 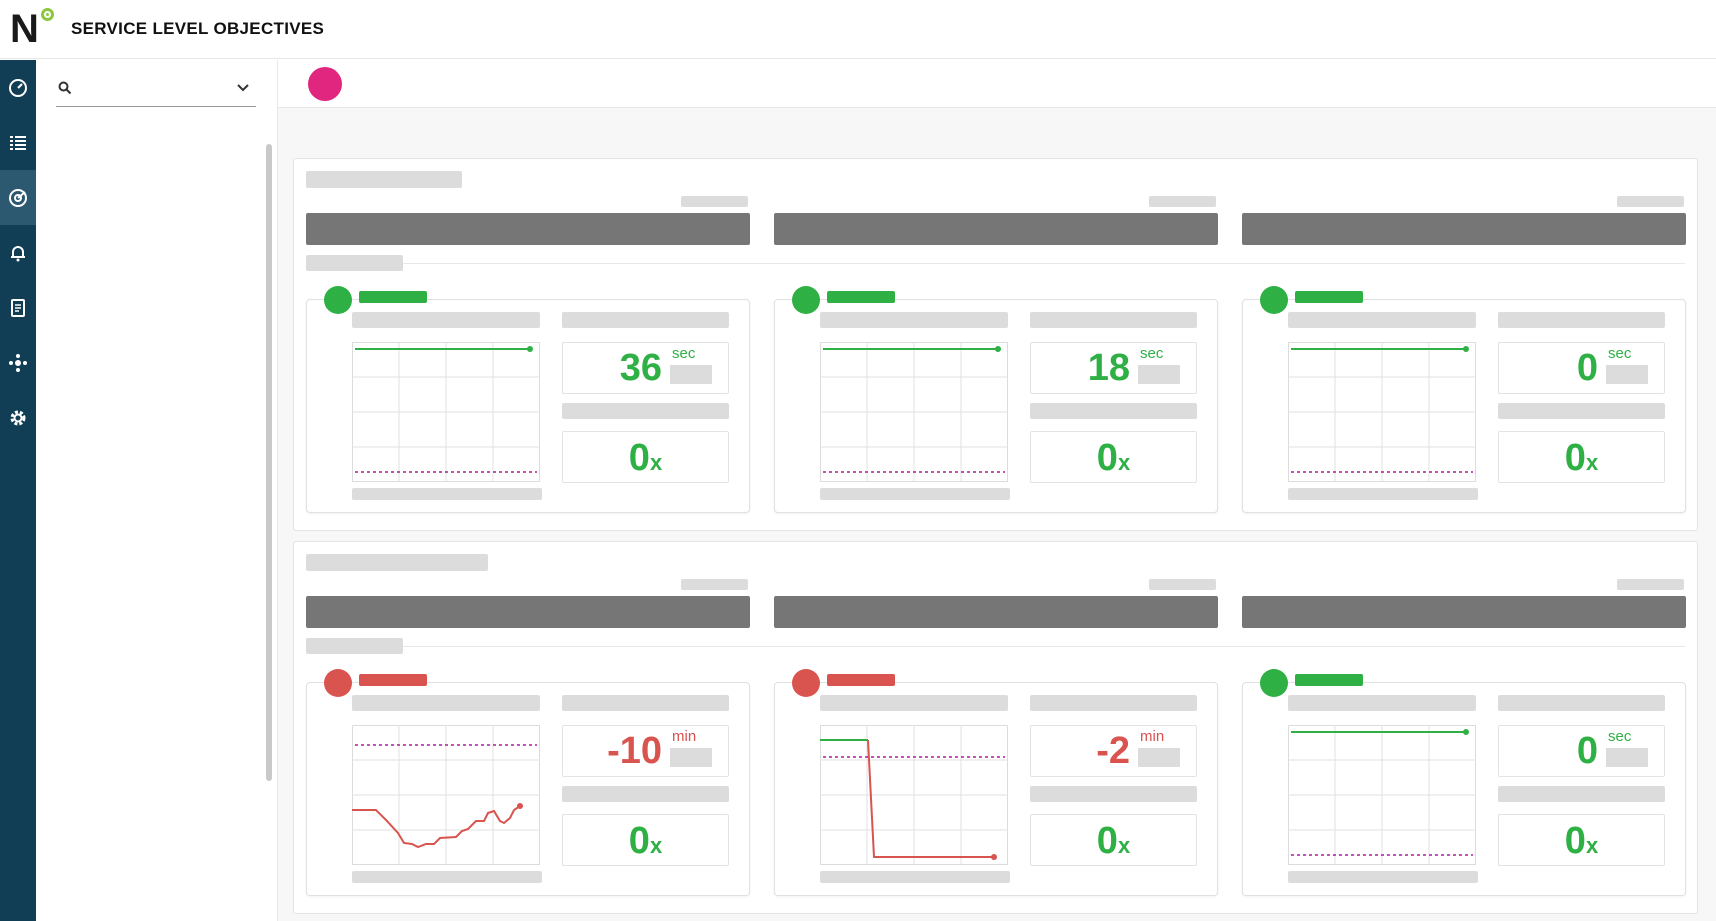 I want to click on search-input, so click(x=156, y=88).